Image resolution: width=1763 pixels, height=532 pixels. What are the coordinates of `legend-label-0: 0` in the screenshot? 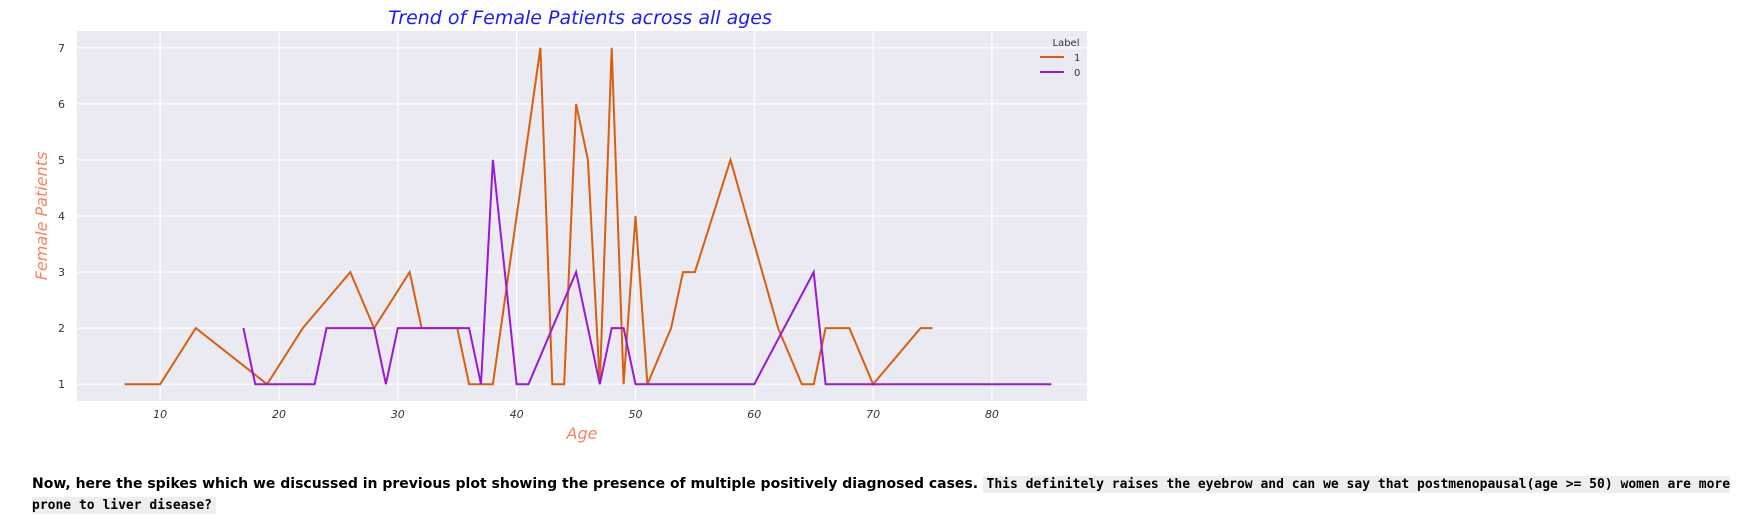 It's located at (1077, 73).